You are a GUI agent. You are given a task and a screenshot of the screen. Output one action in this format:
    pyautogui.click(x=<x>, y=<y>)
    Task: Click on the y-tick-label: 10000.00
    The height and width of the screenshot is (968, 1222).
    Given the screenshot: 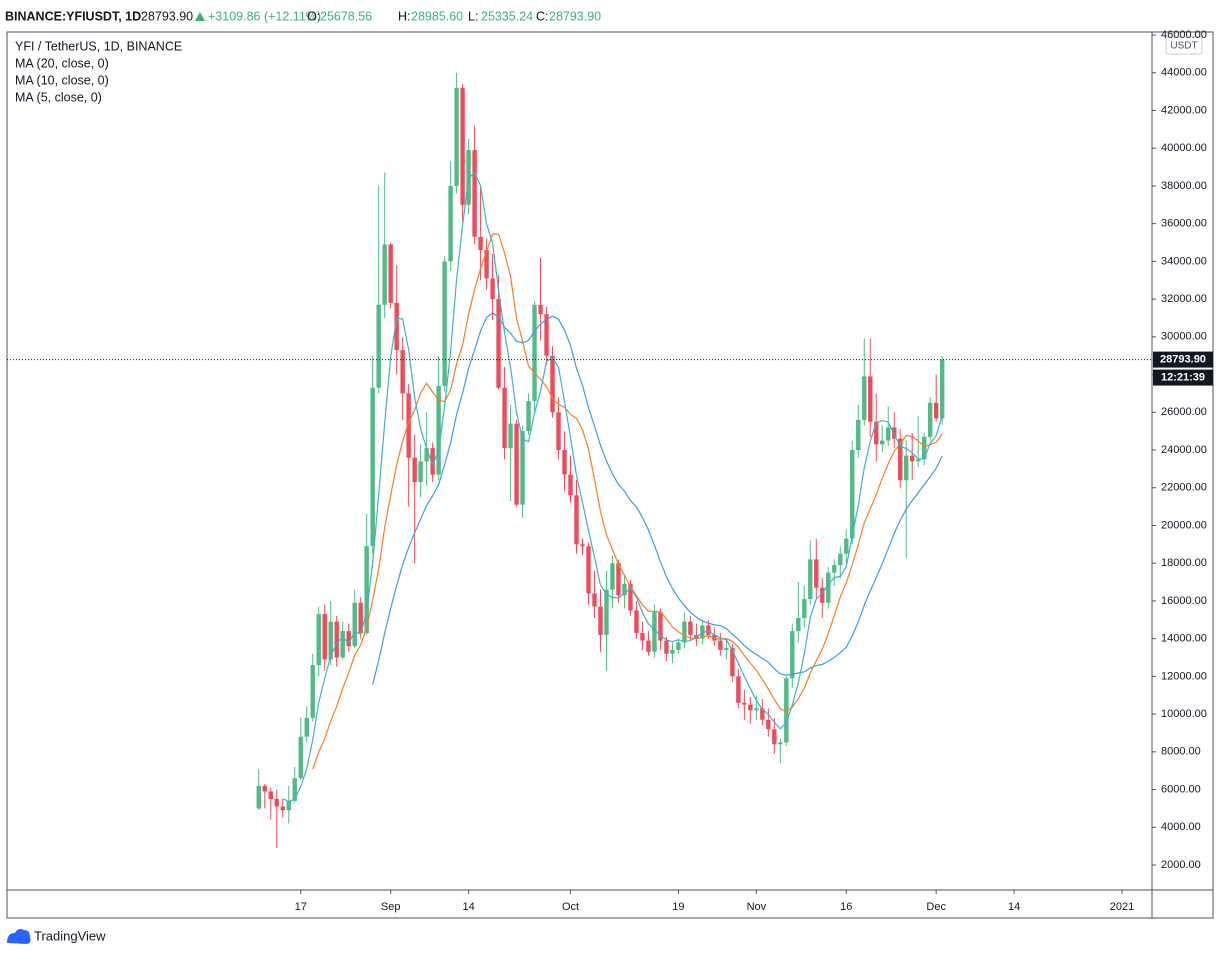 What is the action you would take?
    pyautogui.click(x=1184, y=714)
    